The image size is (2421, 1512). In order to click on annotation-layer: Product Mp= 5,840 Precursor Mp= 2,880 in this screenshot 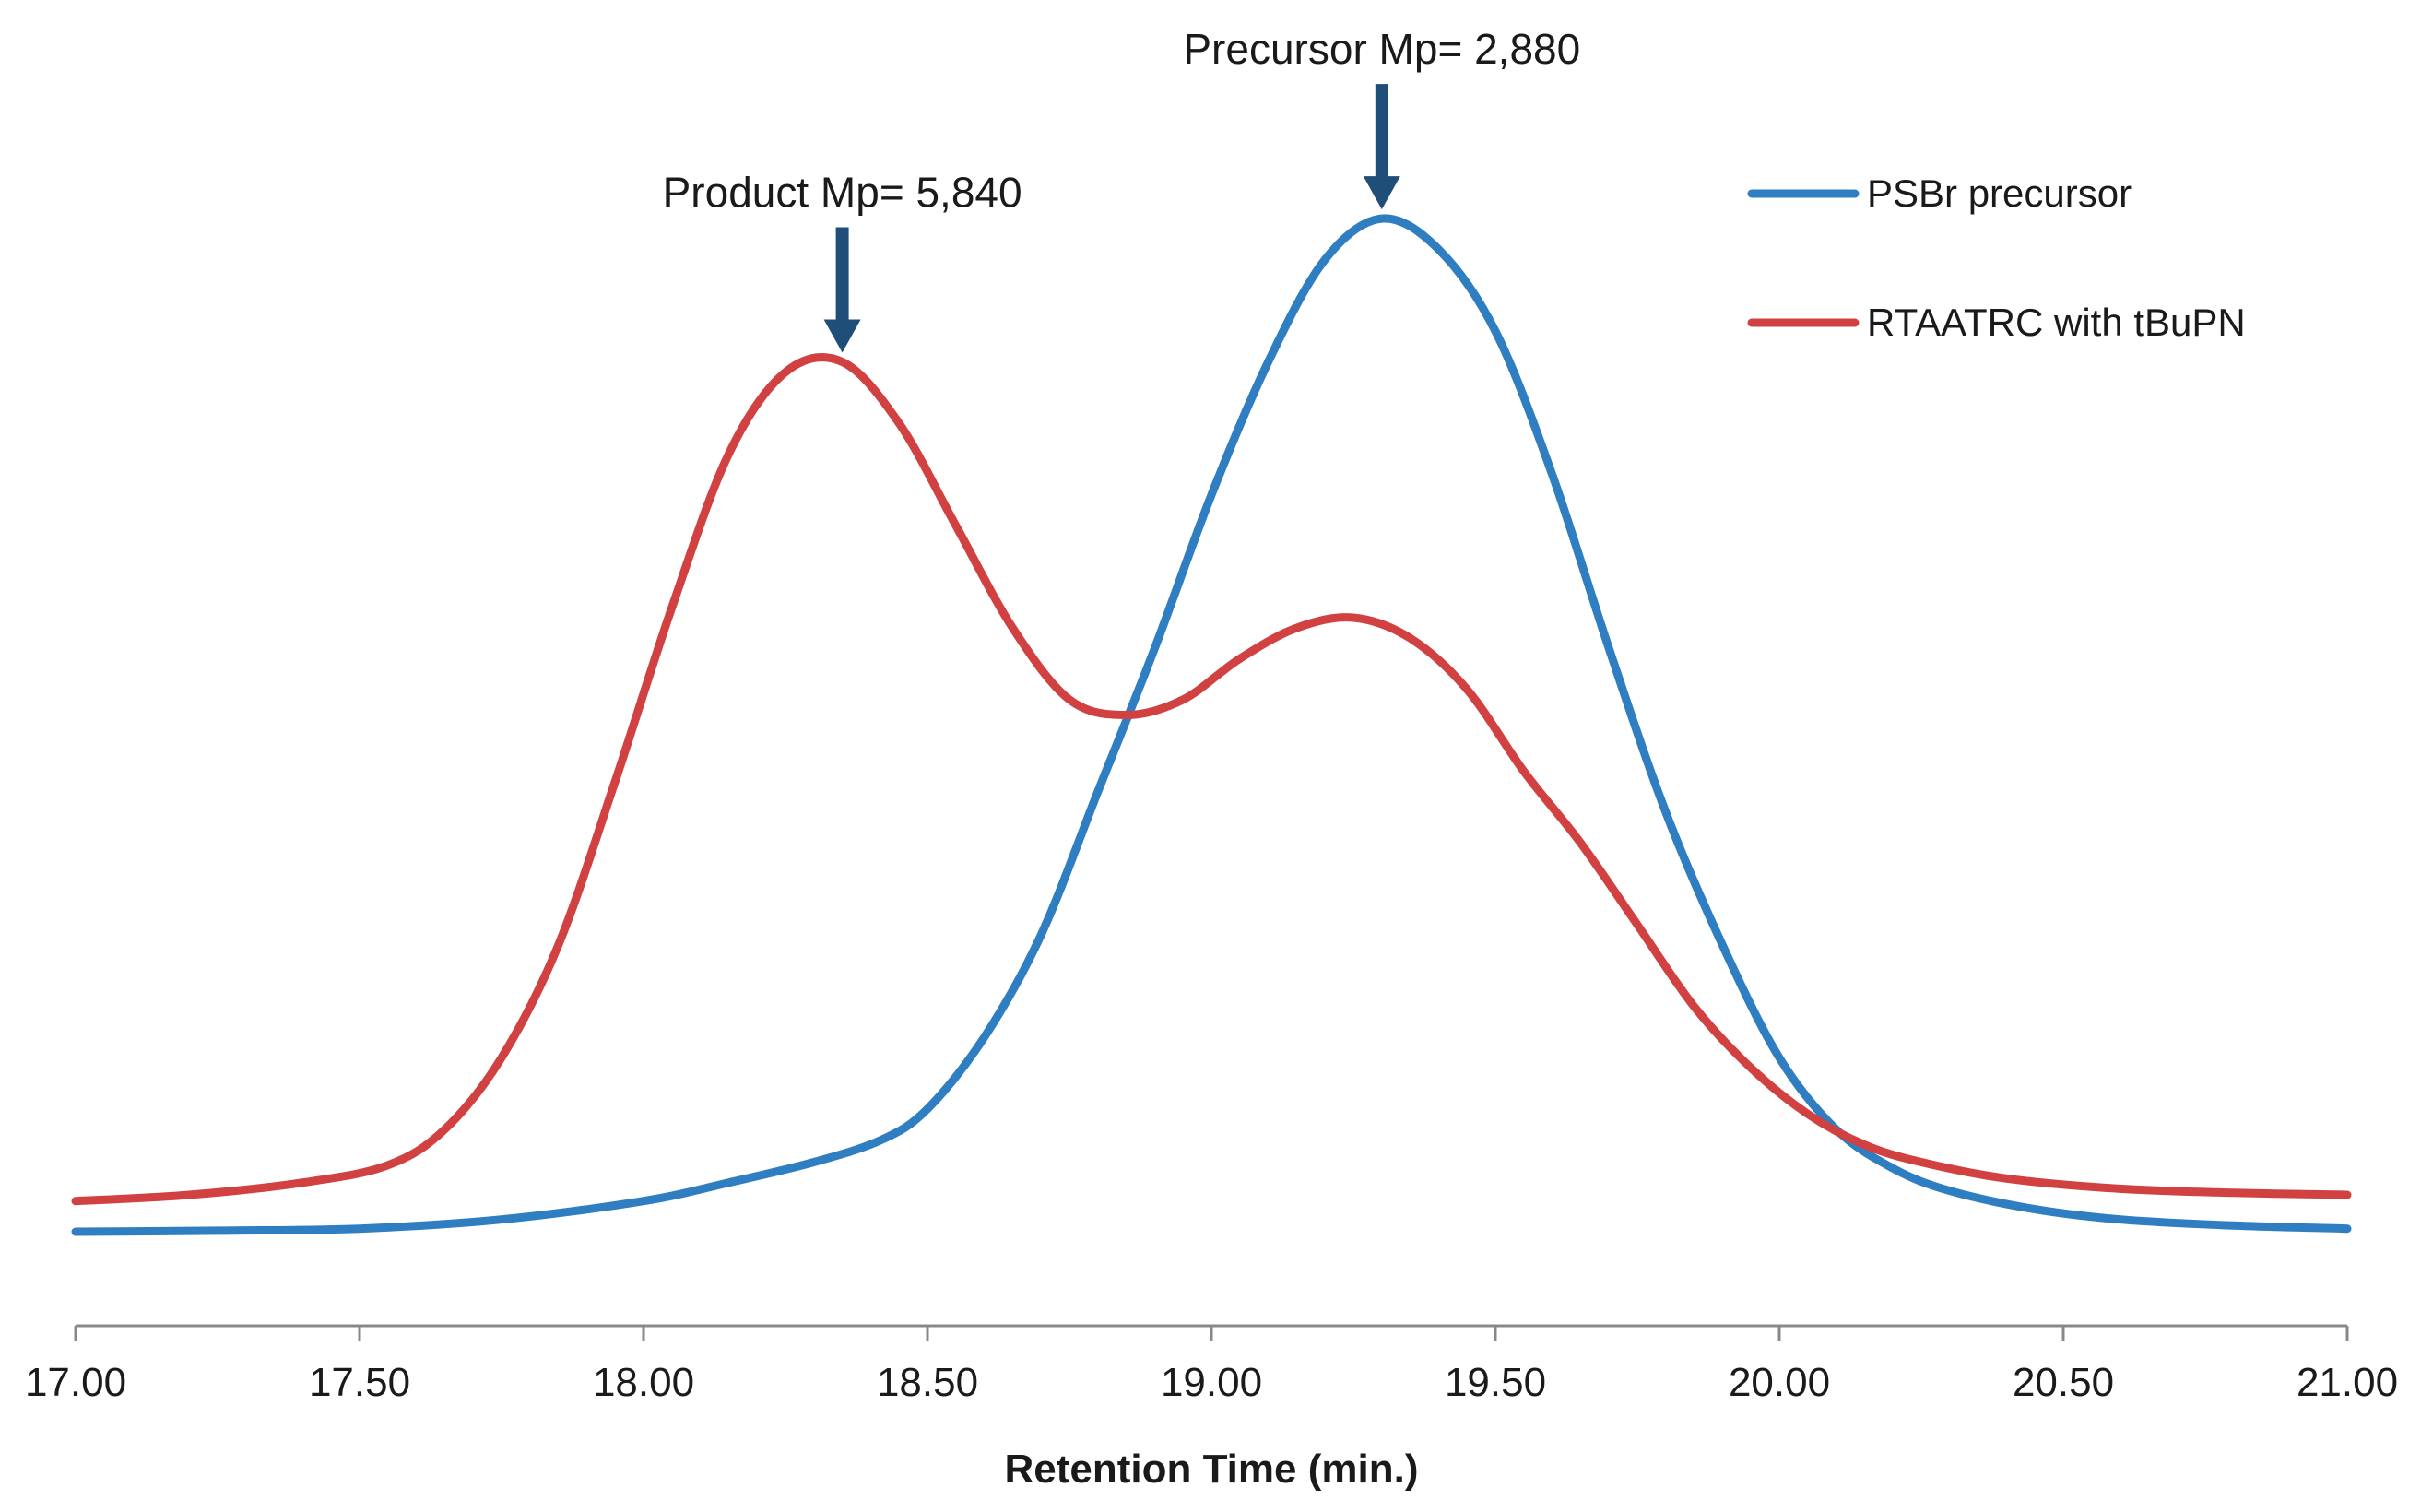, I will do `click(1121, 189)`.